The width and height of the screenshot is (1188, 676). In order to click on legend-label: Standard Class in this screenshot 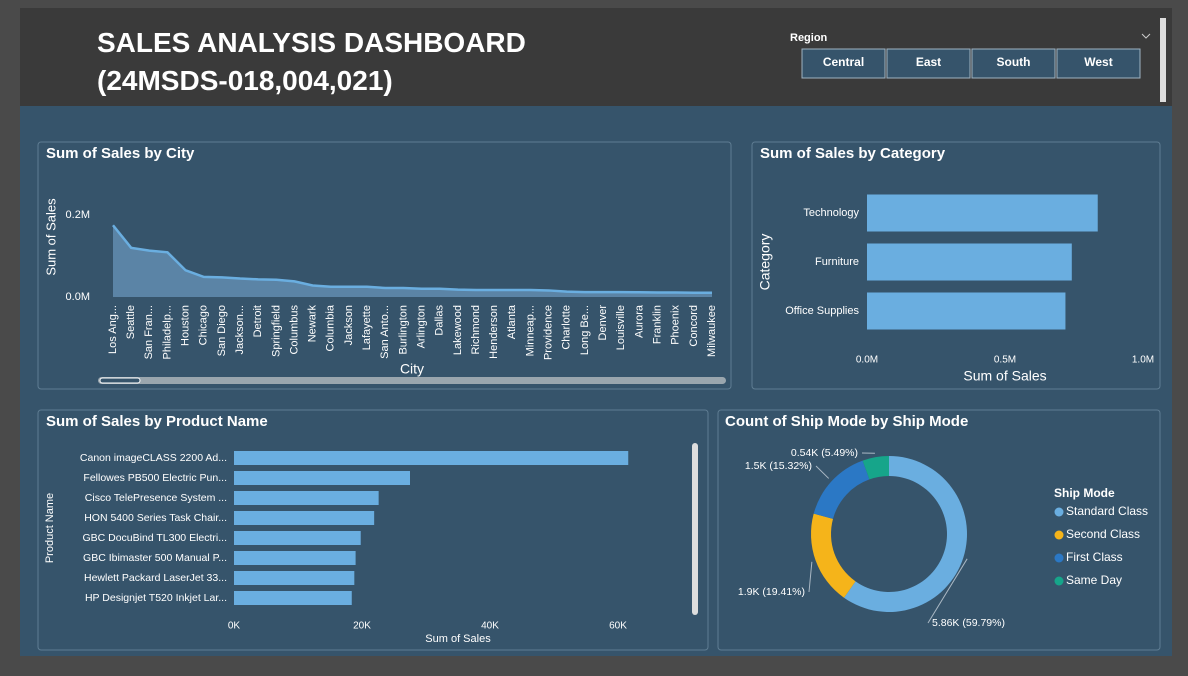, I will do `click(1107, 511)`.